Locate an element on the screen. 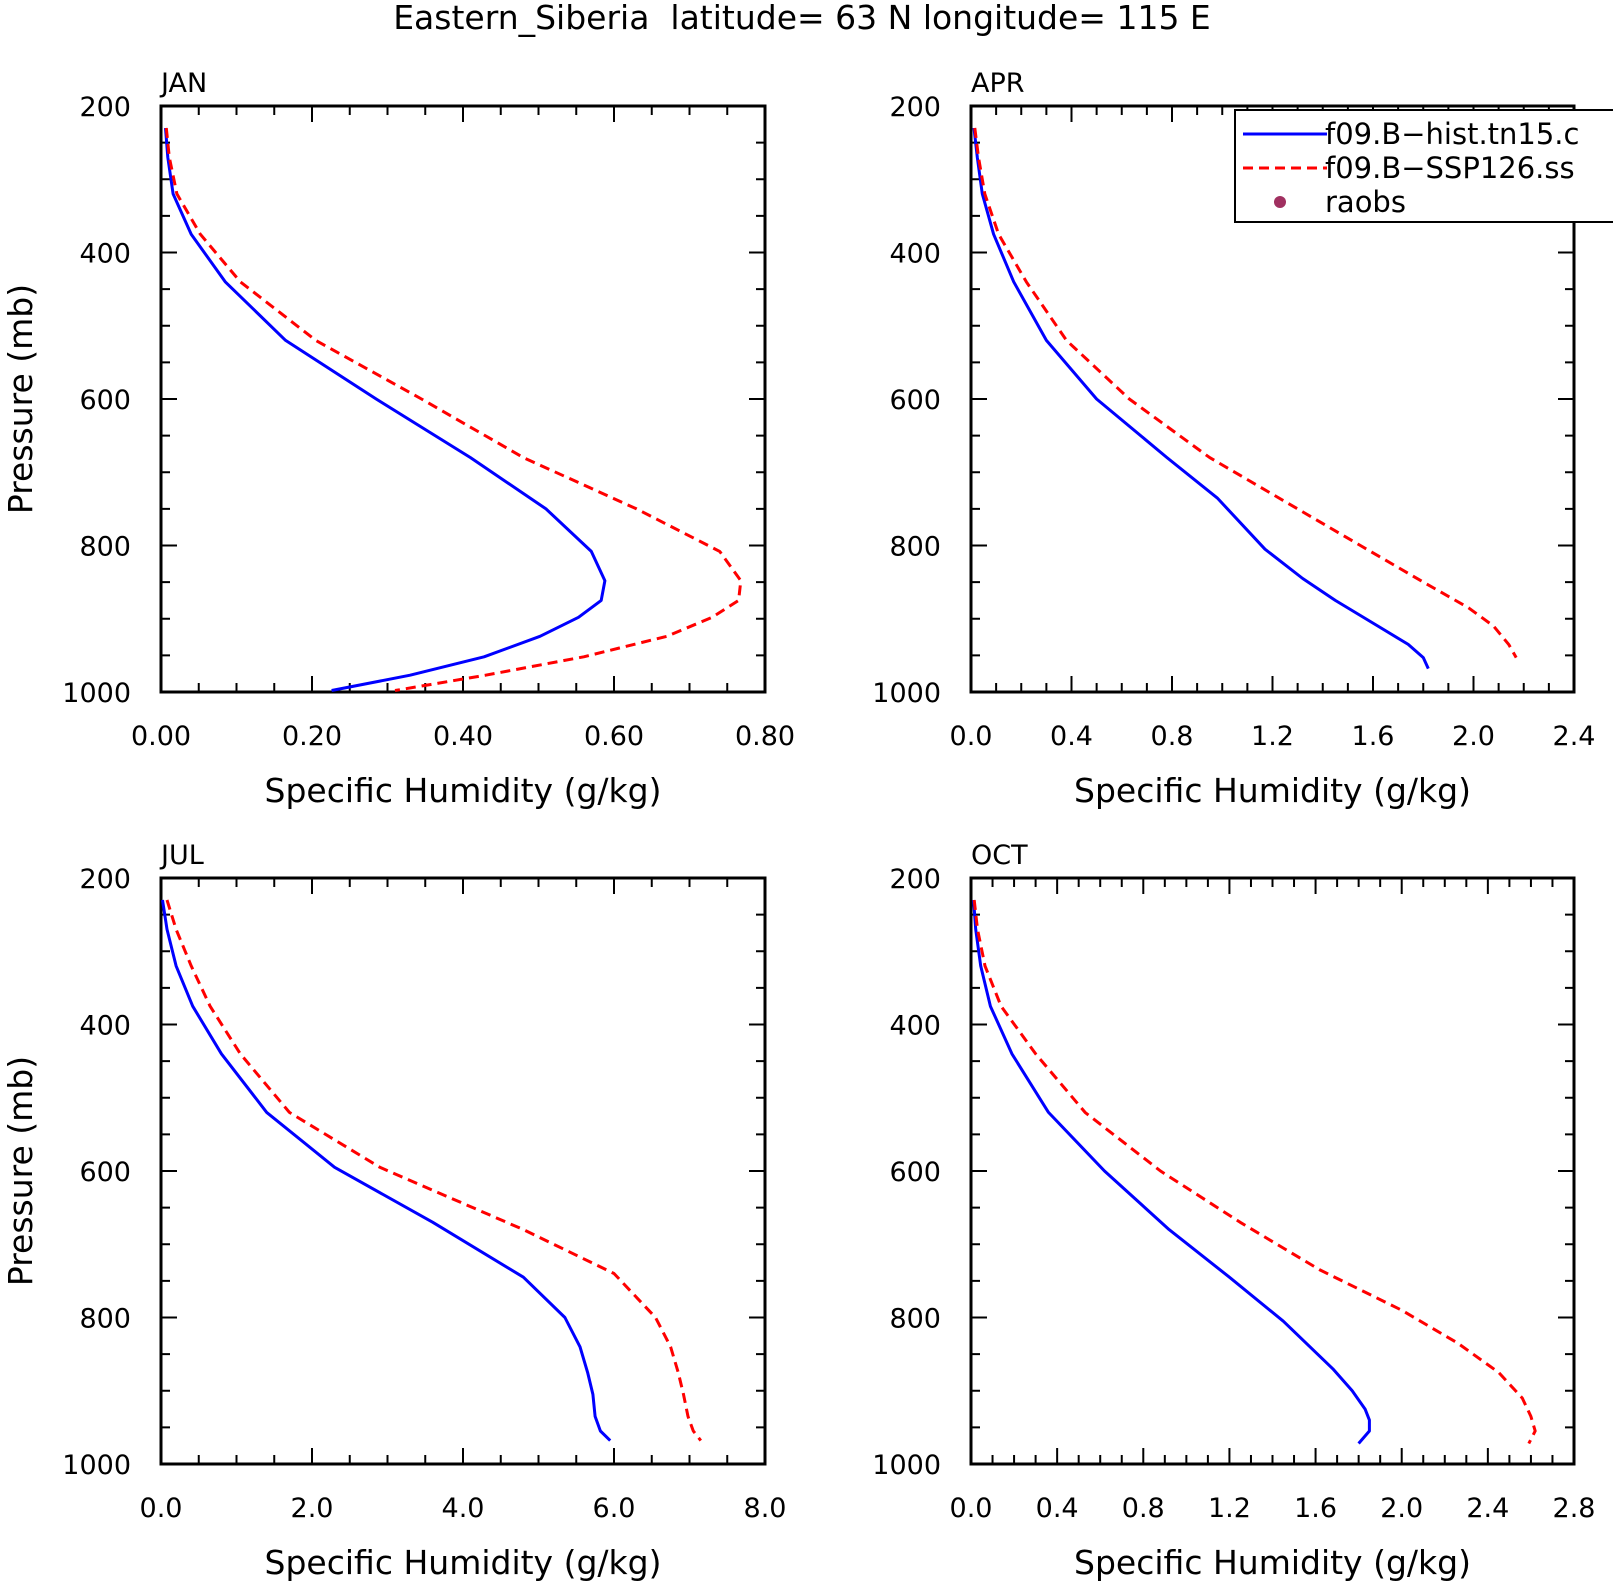 The height and width of the screenshot is (1596, 1613). legend-entry: f09.B−SSP126.ss is located at coordinates (1409, 168).